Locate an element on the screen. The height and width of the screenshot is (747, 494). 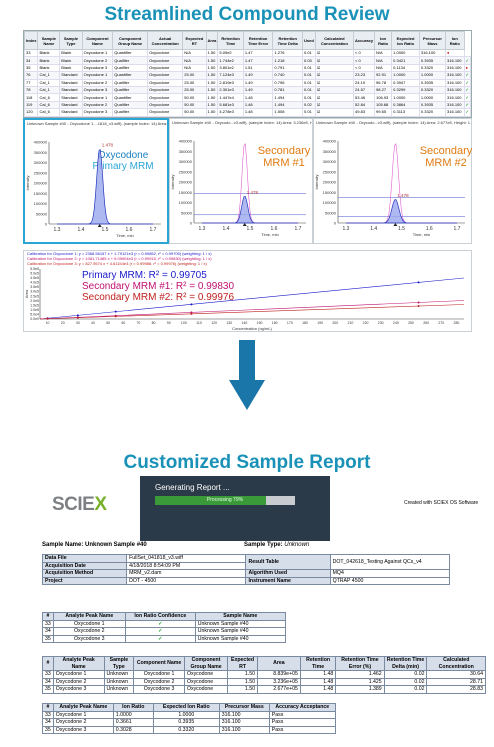
grid-column-header: Accuracy is located at coordinates (364, 40).